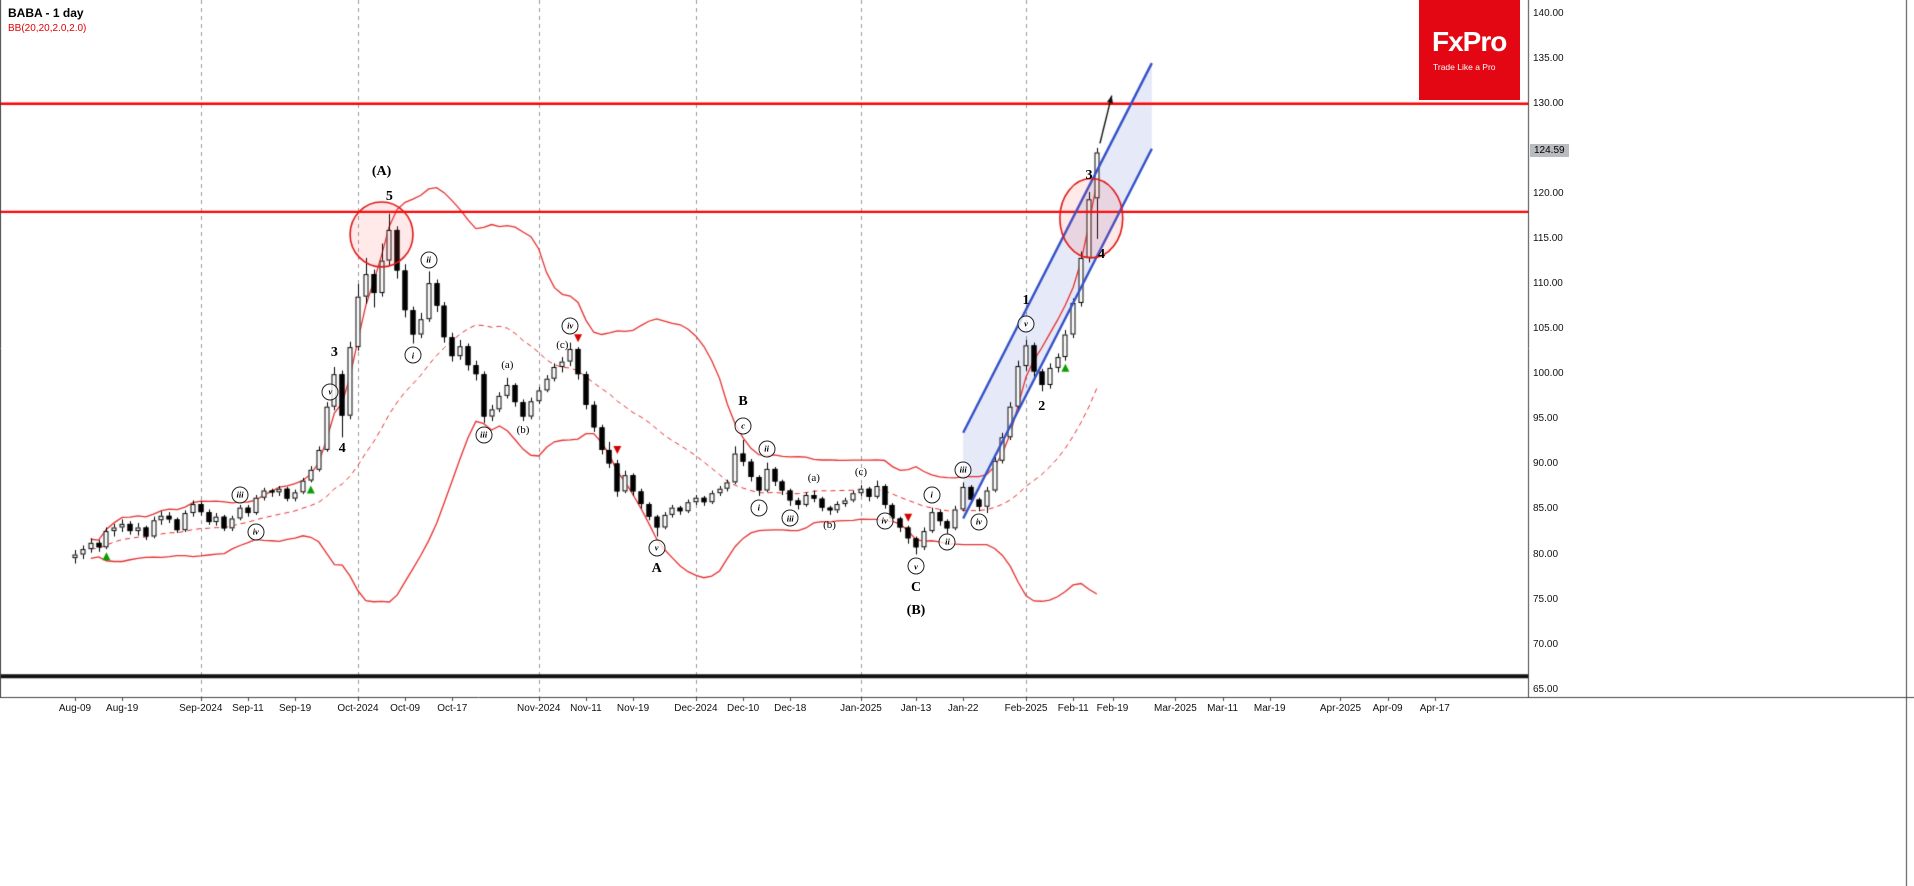  I want to click on time-axis-label: Dec-2024, so click(696, 708).